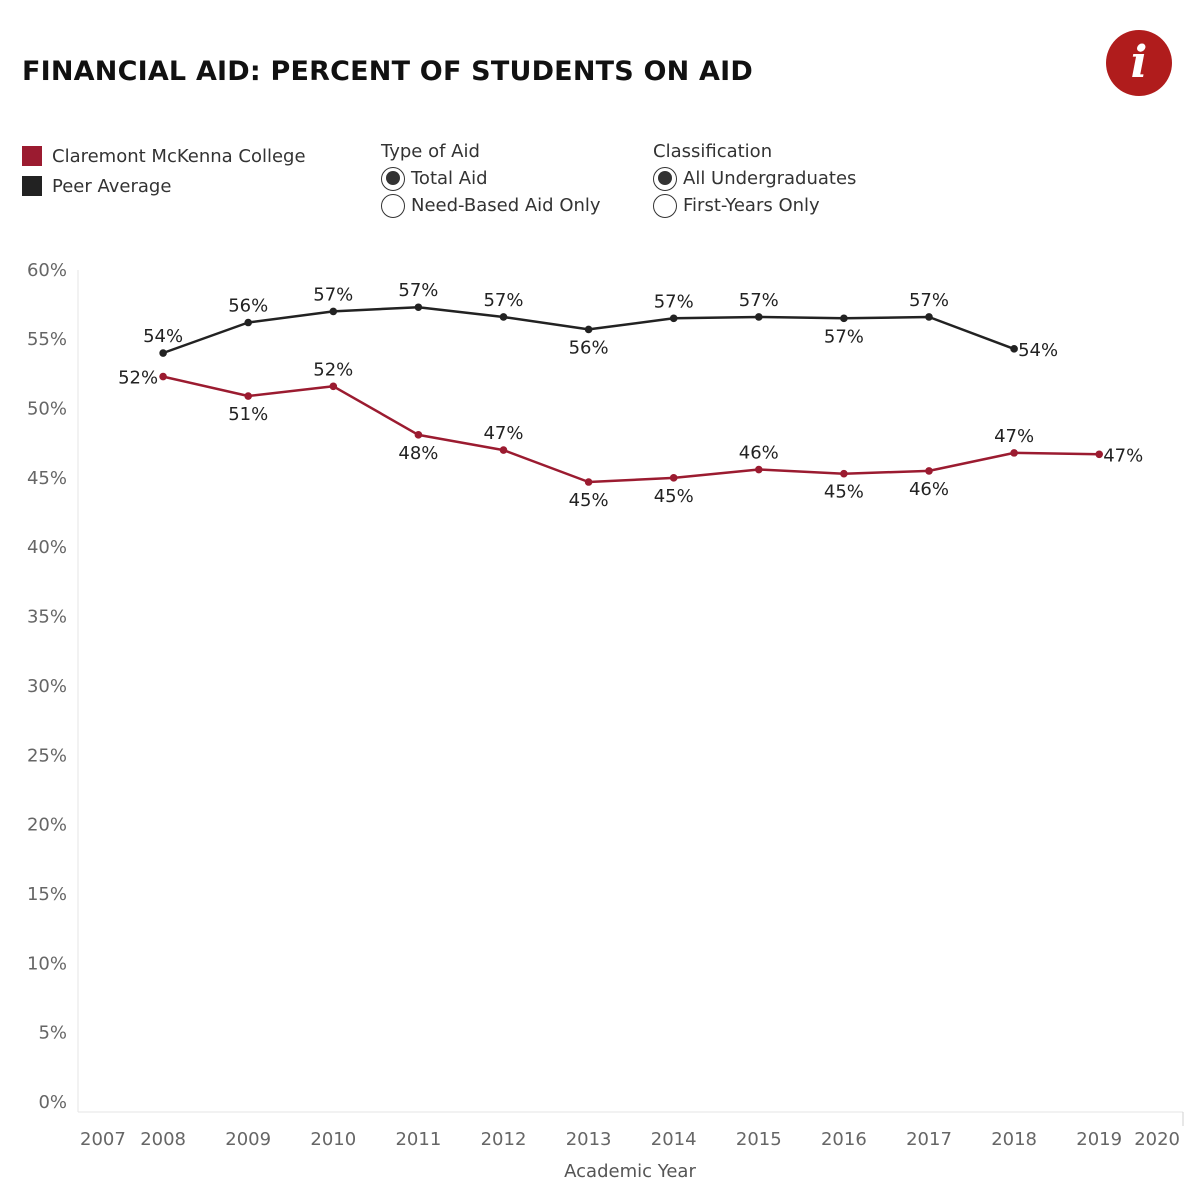 The image size is (1200, 1200). I want to click on x-tick-label: 2013, so click(589, 1139).